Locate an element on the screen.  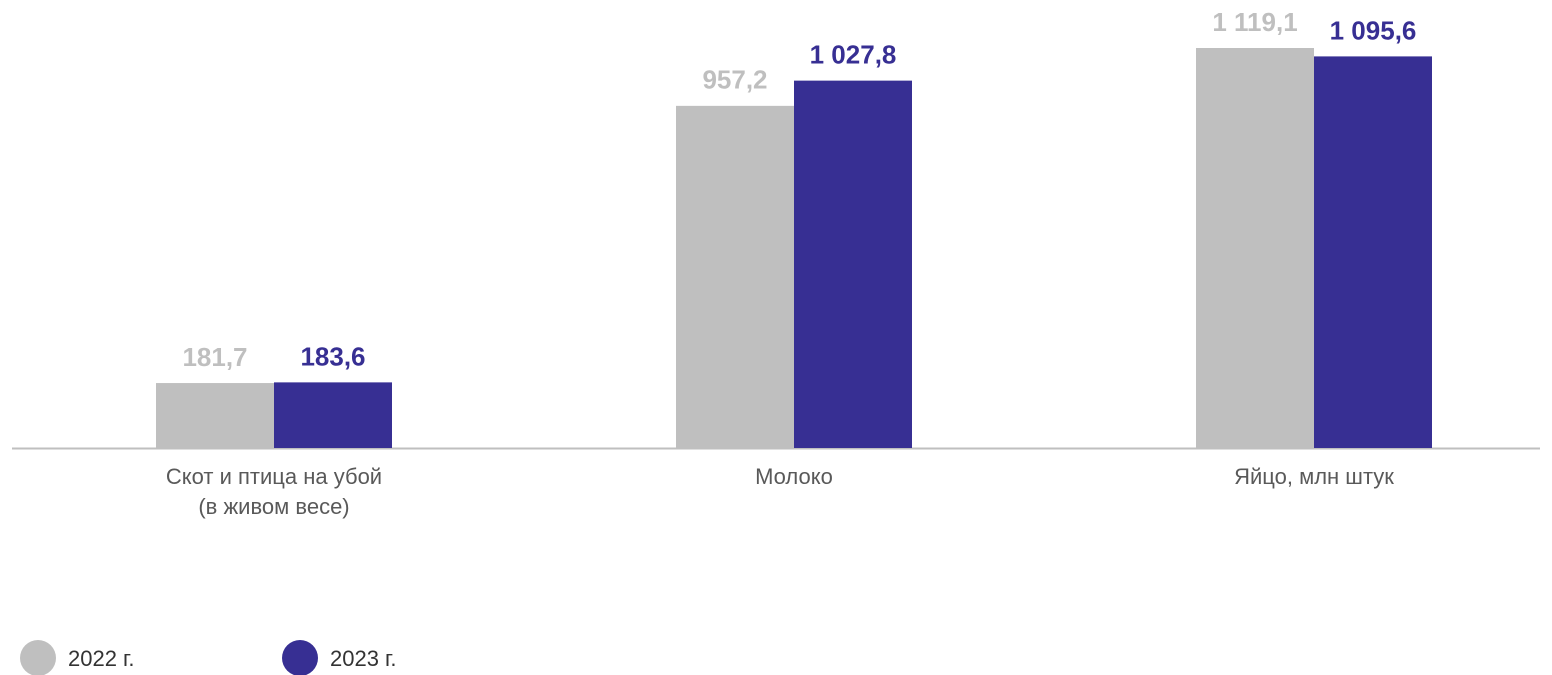
x-tick-label: Скот и птица на убой (в живом весе) is located at coordinates (274, 491).